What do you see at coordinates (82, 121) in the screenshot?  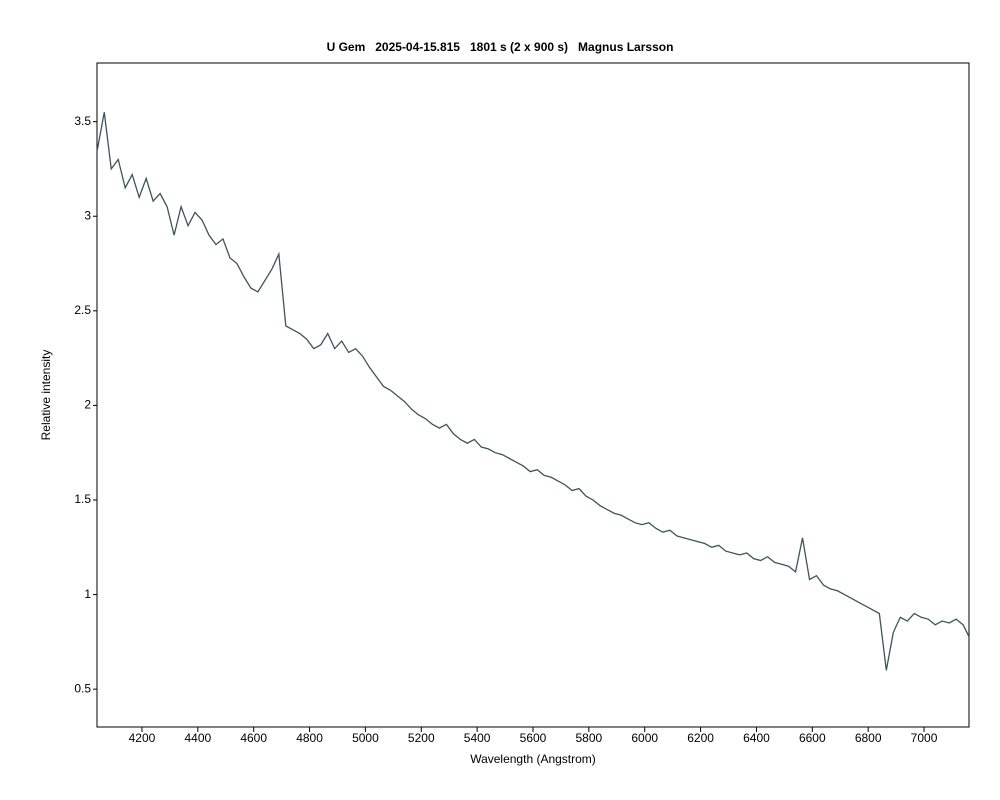 I see `y-tick-label: 3.5` at bounding box center [82, 121].